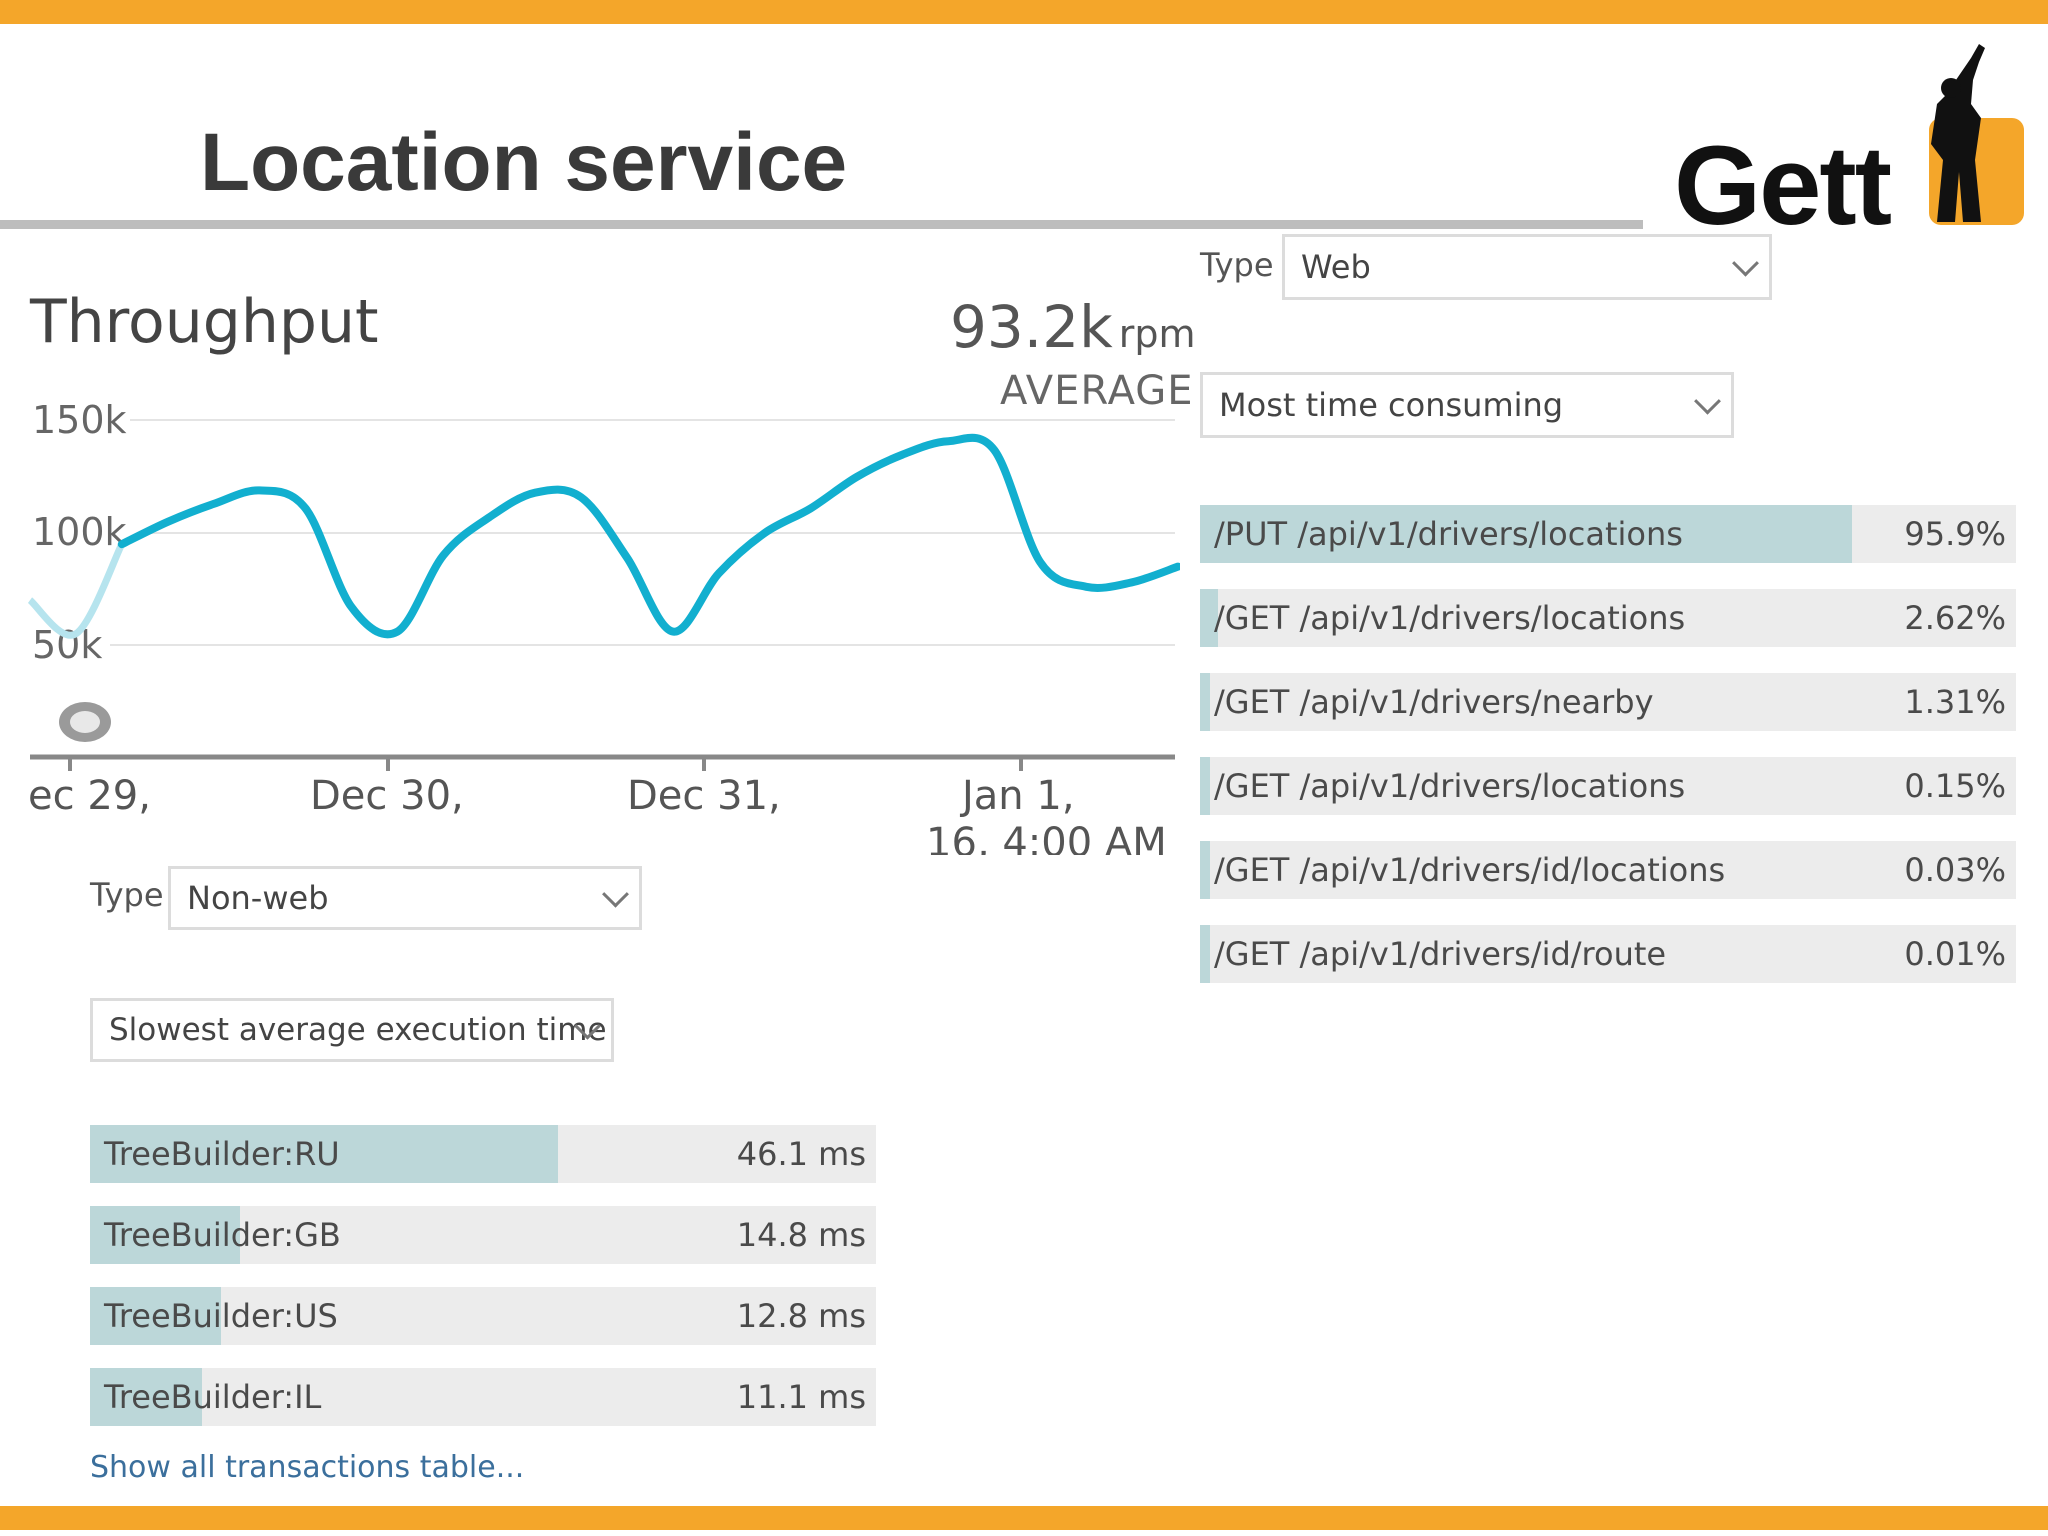 The image size is (2048, 1536). Describe the element at coordinates (1440, 954) in the screenshot. I see `web-row-name: /GET /api/v1/drivers/id/route` at that location.